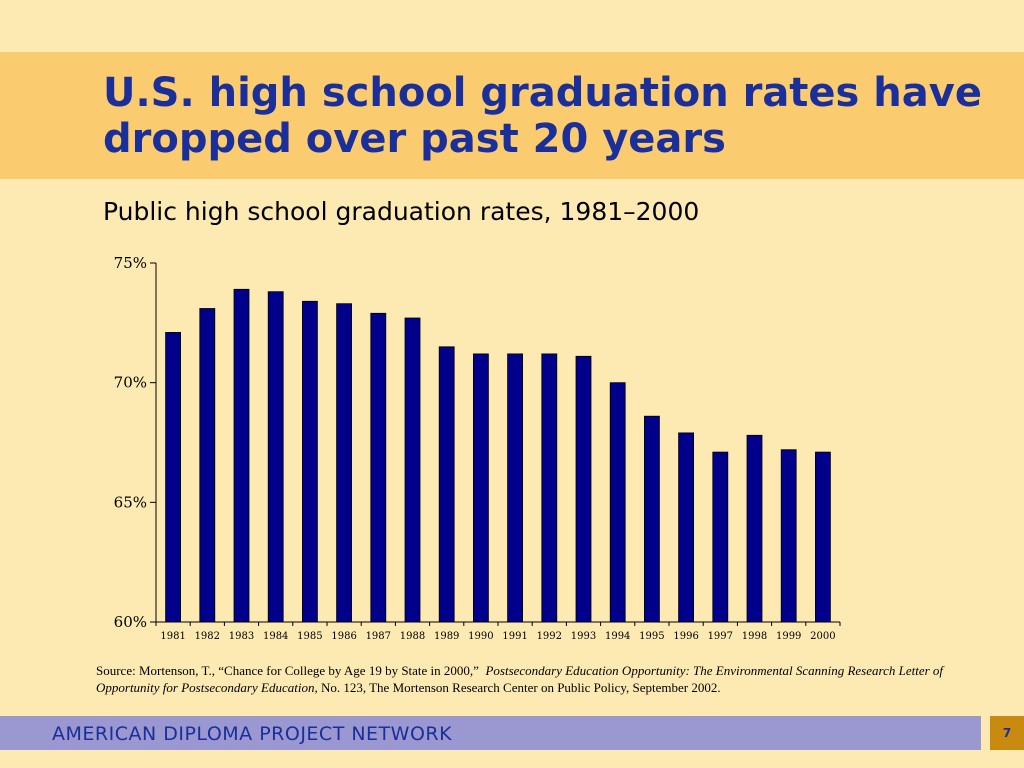 The width and height of the screenshot is (1024, 768). I want to click on x-tick-label-1985: 1985, so click(309, 636).